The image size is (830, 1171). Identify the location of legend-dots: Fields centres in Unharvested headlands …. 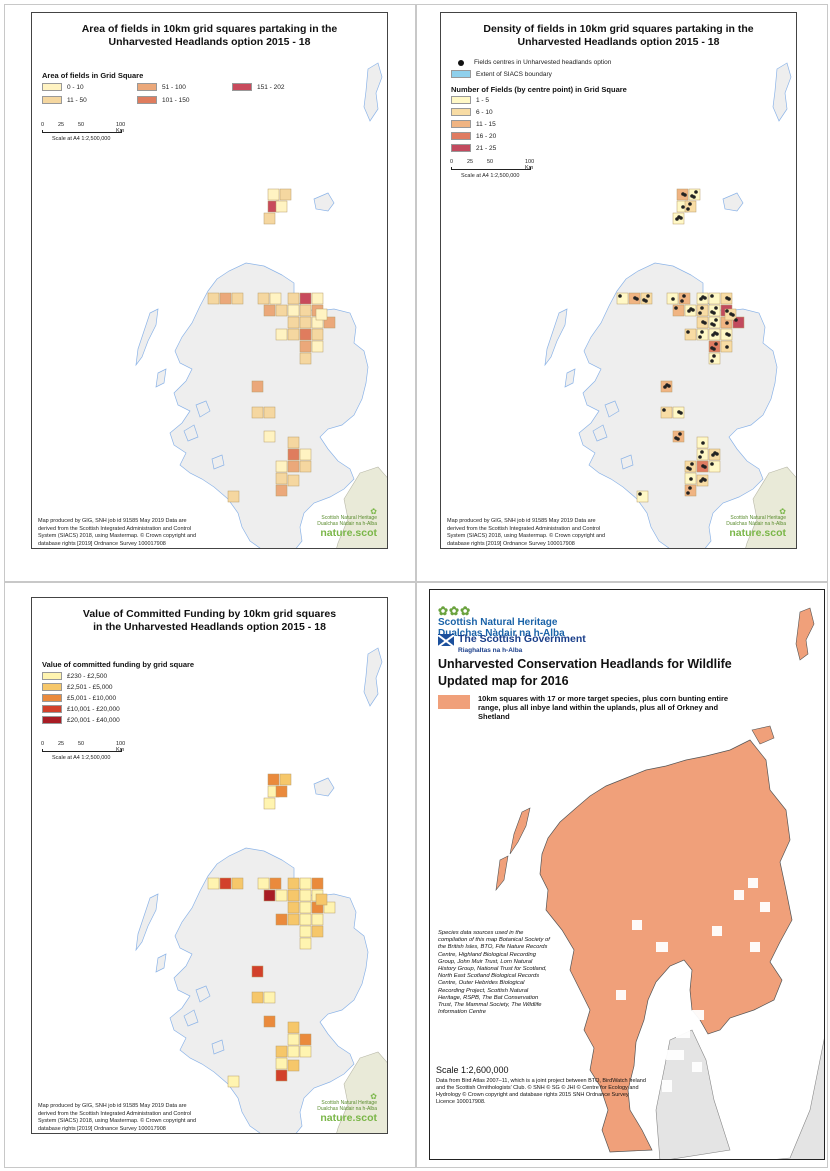
(531, 62).